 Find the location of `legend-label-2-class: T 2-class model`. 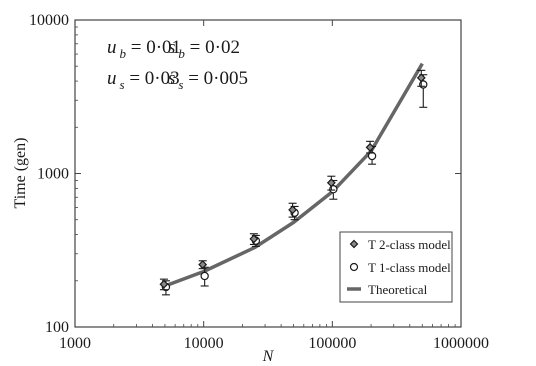

legend-label-2-class: T 2-class model is located at coordinates (409, 244).